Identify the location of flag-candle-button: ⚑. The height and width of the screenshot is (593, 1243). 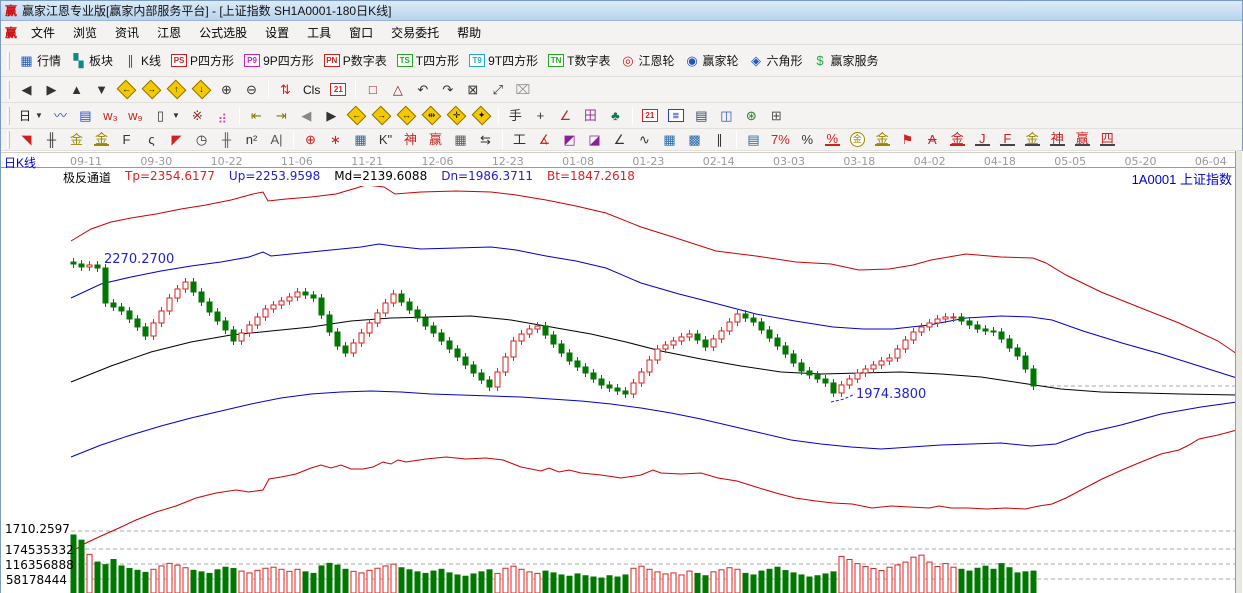
(907, 139).